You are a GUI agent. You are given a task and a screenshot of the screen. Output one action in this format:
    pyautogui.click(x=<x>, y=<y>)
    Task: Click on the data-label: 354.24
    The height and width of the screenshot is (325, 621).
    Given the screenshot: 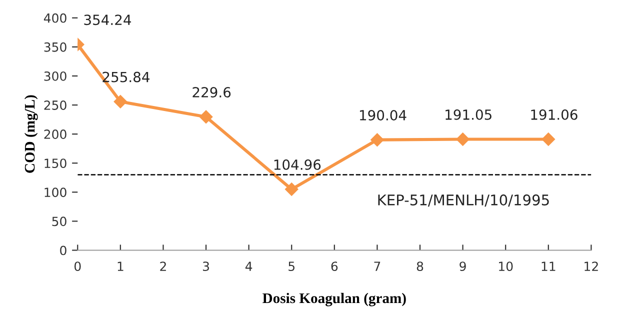 What is the action you would take?
    pyautogui.click(x=107, y=20)
    